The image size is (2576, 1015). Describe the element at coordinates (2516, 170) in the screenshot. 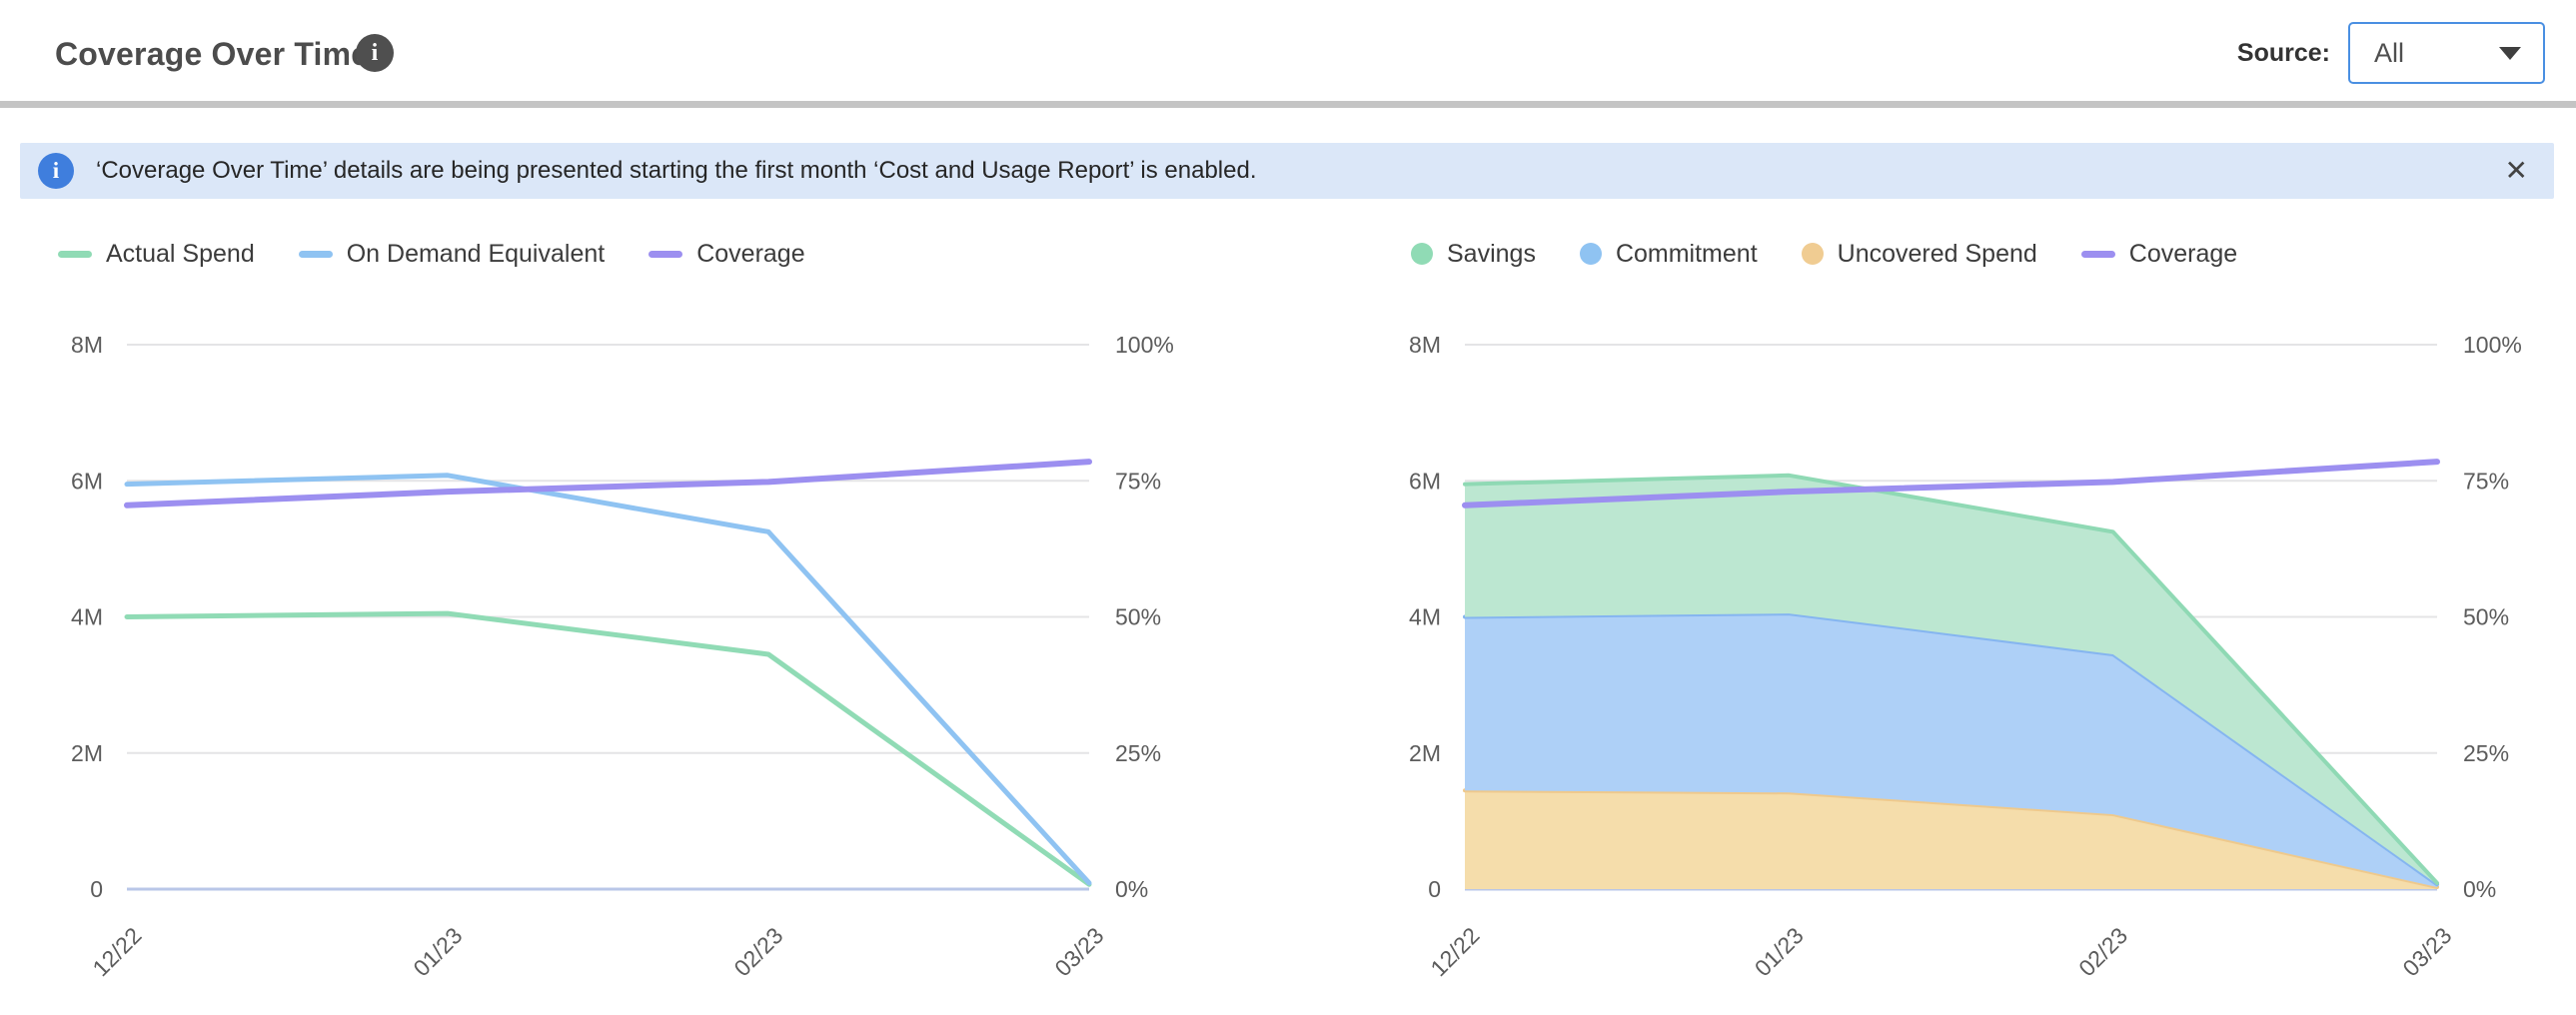

I see `banner-close-icon: ✕` at that location.